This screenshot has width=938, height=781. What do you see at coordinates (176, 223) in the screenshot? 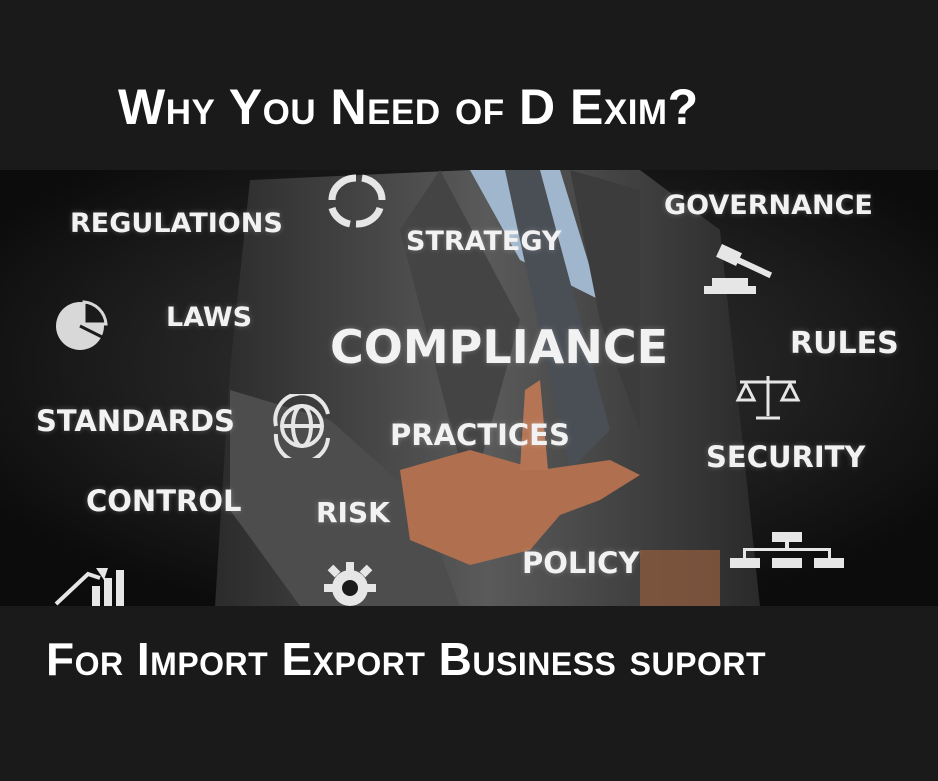
I see `word-regulations: REGULATIONS` at bounding box center [176, 223].